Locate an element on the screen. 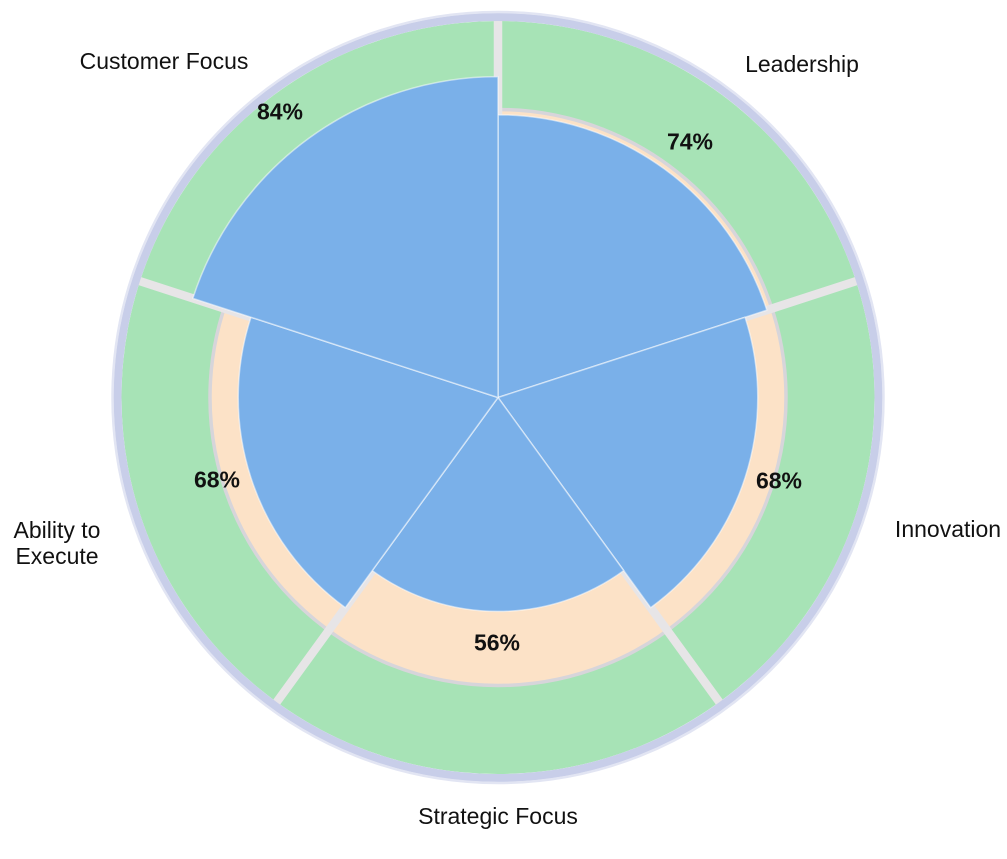  value-wedge-customer-focus is located at coordinates (345, 237).